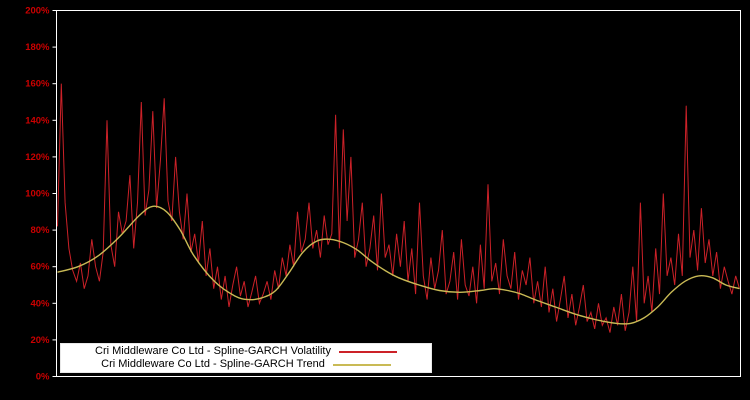  I want to click on y-axis-tick-label: 80%, so click(40, 230).